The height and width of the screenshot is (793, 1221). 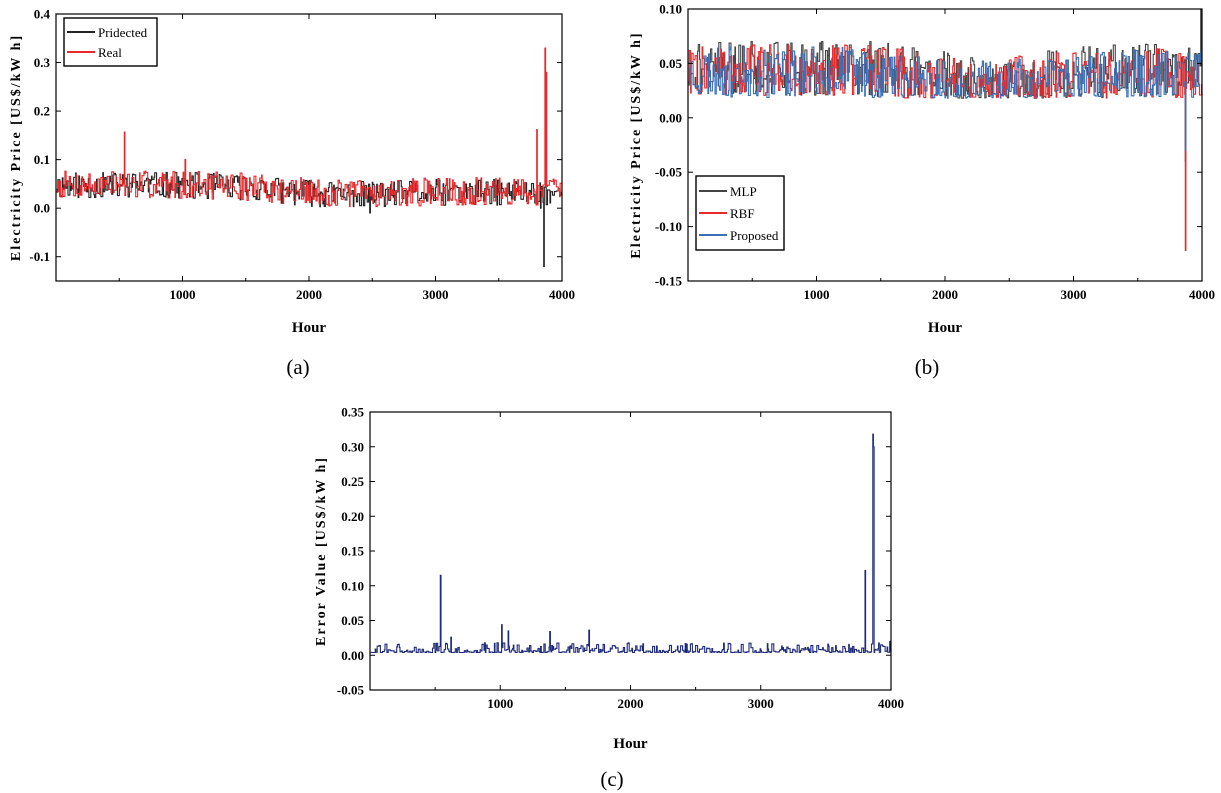 I want to click on y-tick-label: 0.25, so click(x=352, y=481).